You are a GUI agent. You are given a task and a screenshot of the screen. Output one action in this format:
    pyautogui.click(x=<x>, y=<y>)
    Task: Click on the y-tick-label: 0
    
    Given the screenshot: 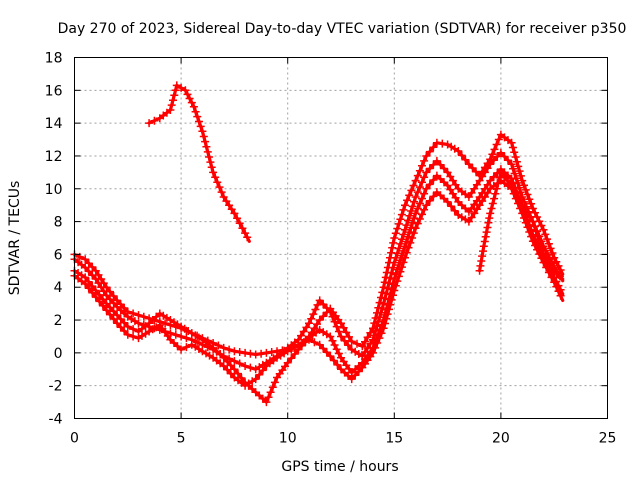 What is the action you would take?
    pyautogui.click(x=58, y=354)
    